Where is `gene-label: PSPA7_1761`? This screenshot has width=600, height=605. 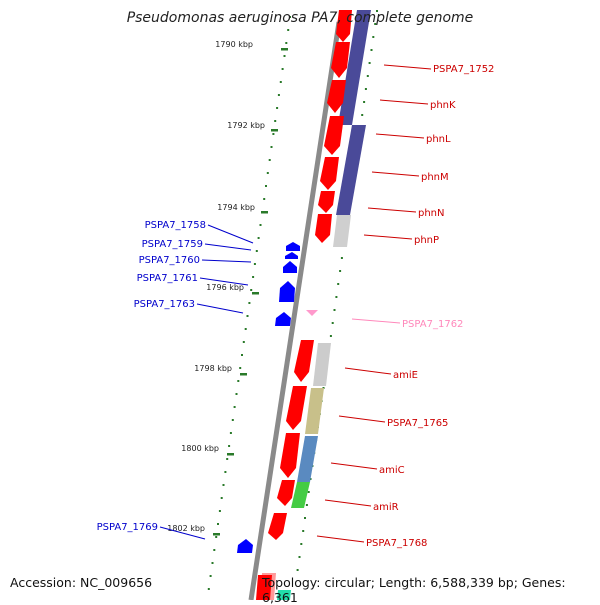 gene-label: PSPA7_1761 is located at coordinates (167, 278).